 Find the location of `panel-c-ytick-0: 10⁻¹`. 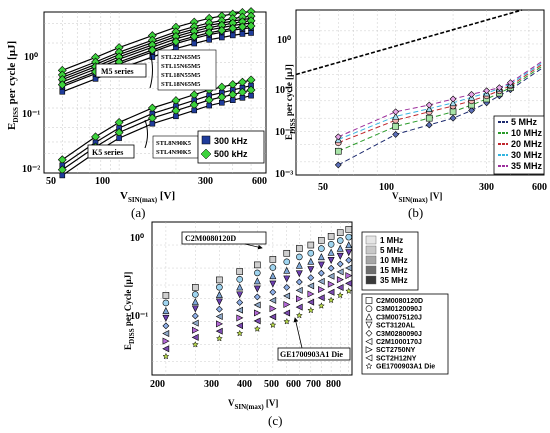

panel-c-ytick-0: 10⁻¹ is located at coordinates (139, 316).